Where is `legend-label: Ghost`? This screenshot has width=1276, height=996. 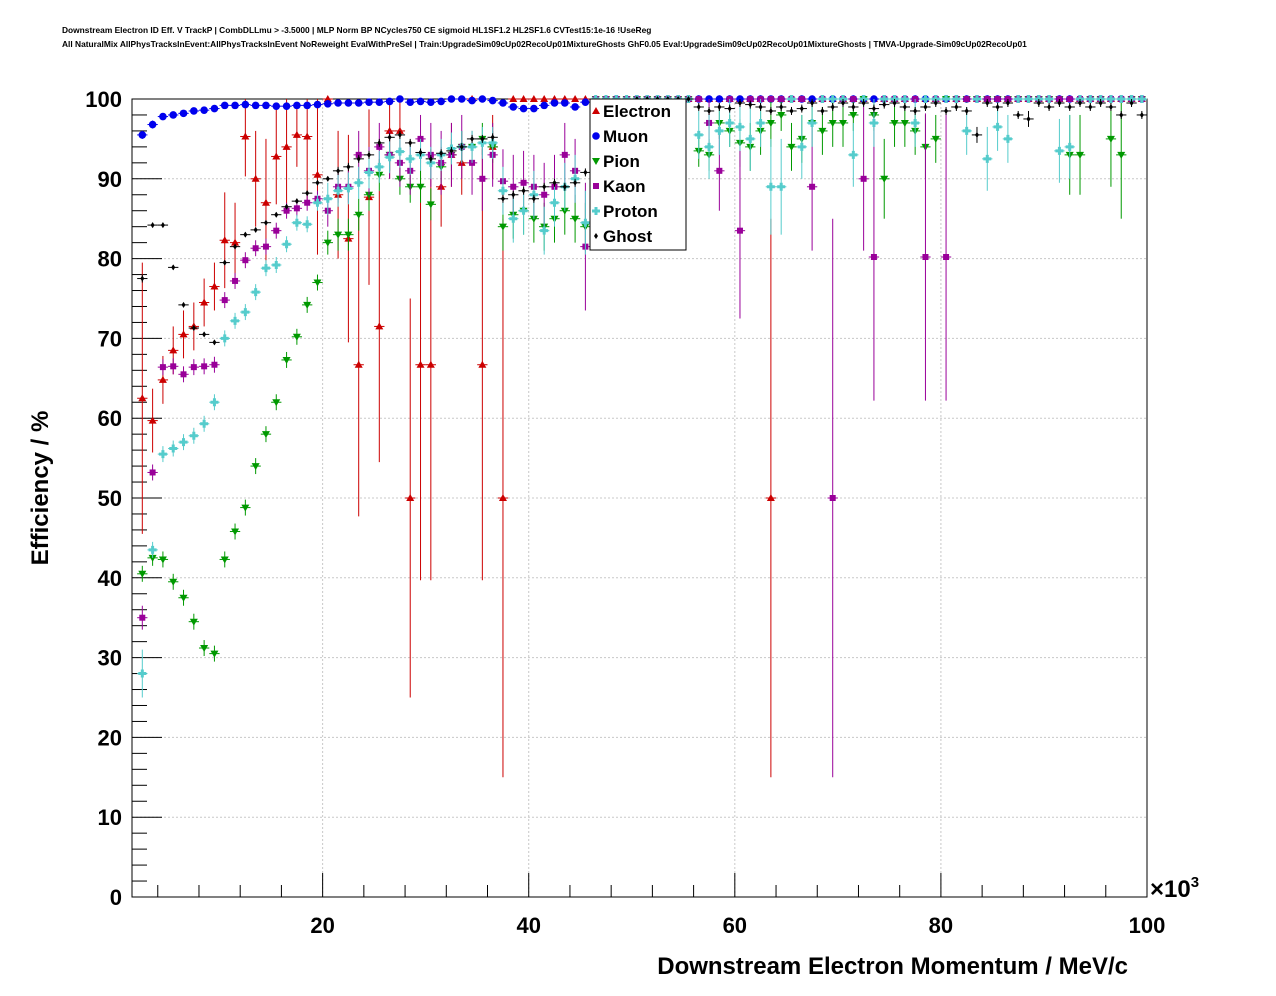
legend-label: Ghost is located at coordinates (627, 236).